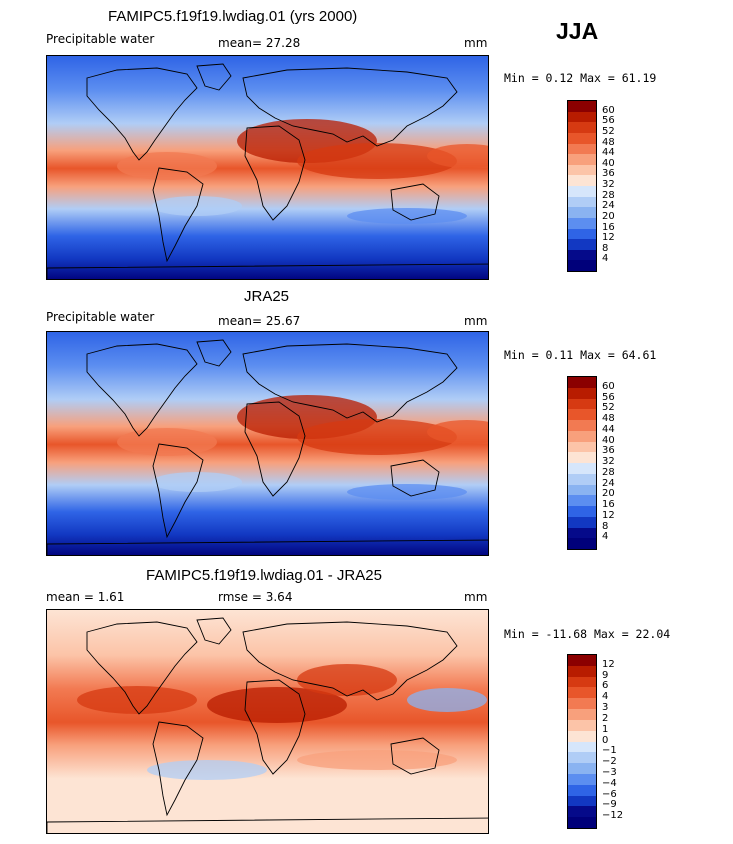 The width and height of the screenshot is (733, 844). I want to click on colorbar-label: −1, so click(609, 751).